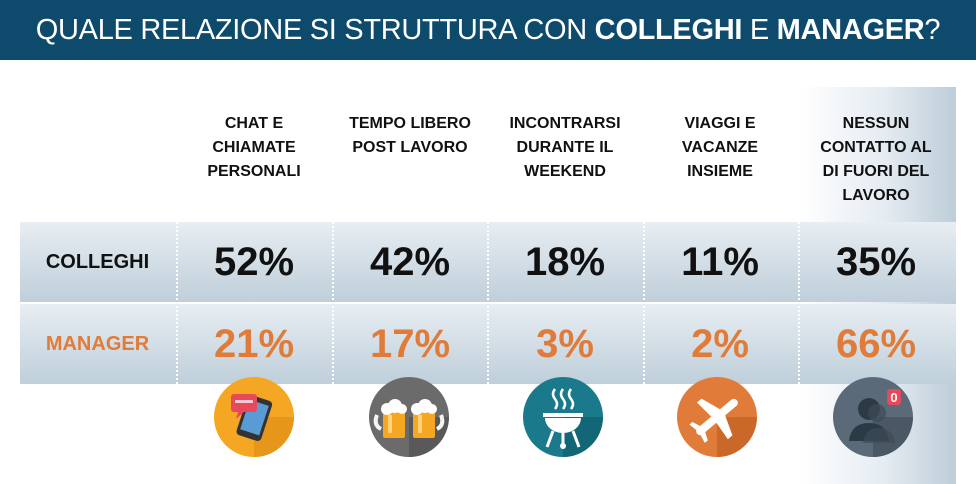  I want to click on manager-value-cell: 66%, so click(876, 343).